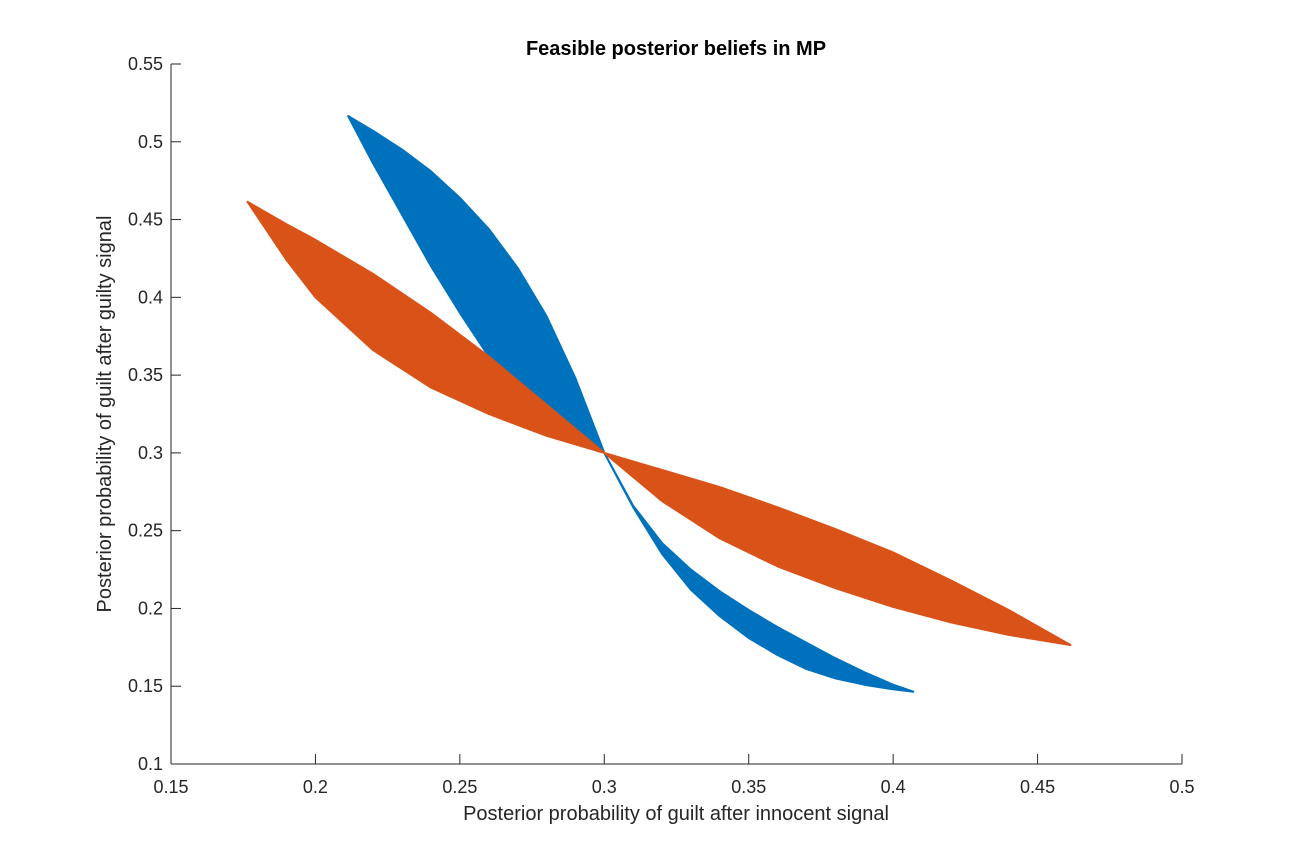  I want to click on x-tick-label: 0.15, so click(170, 787).